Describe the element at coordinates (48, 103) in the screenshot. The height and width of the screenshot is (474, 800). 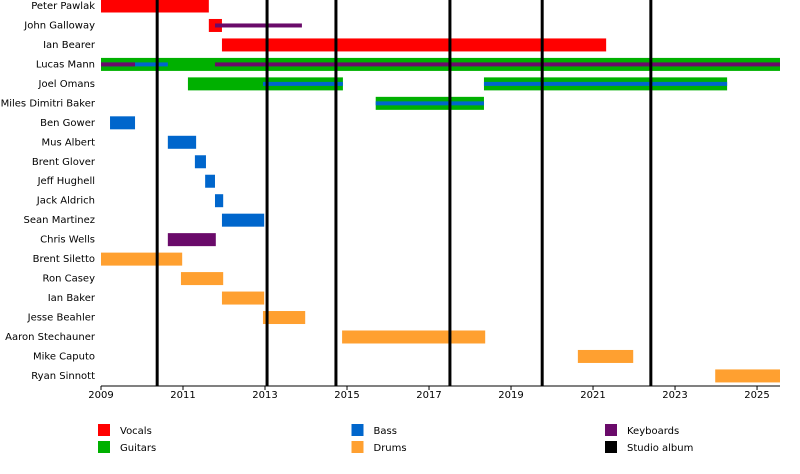
I see `member-label: Miles Dimitri Baker` at that location.